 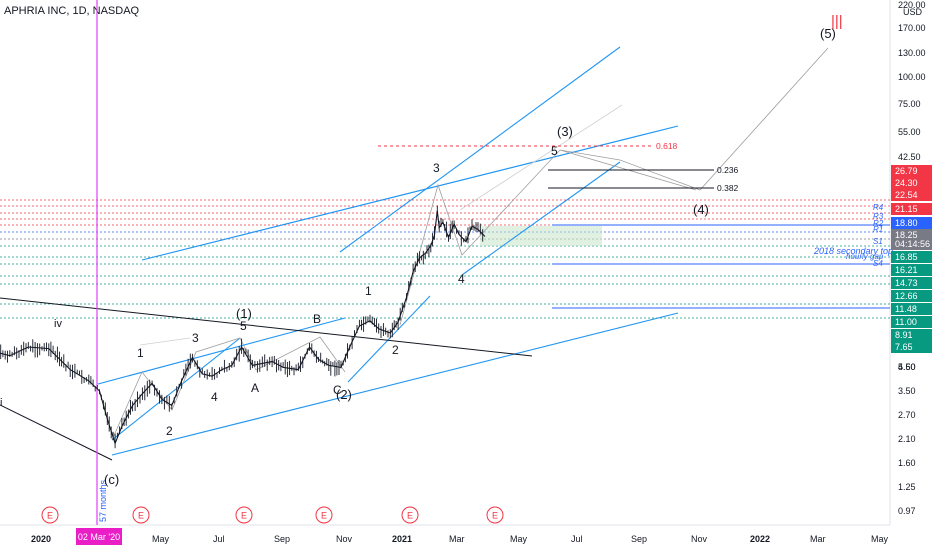 I want to click on price-badge-text: 14.73, so click(x=906, y=283).